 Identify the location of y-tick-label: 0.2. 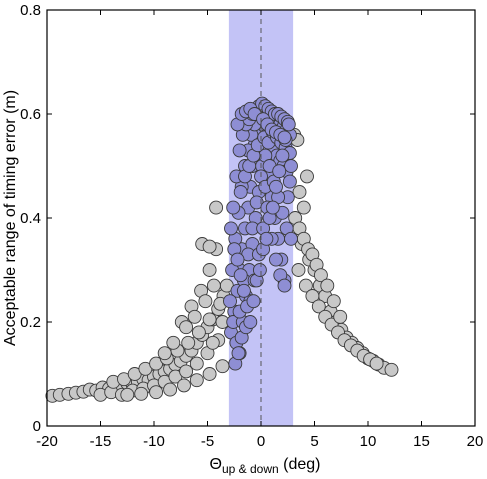
(30, 322).